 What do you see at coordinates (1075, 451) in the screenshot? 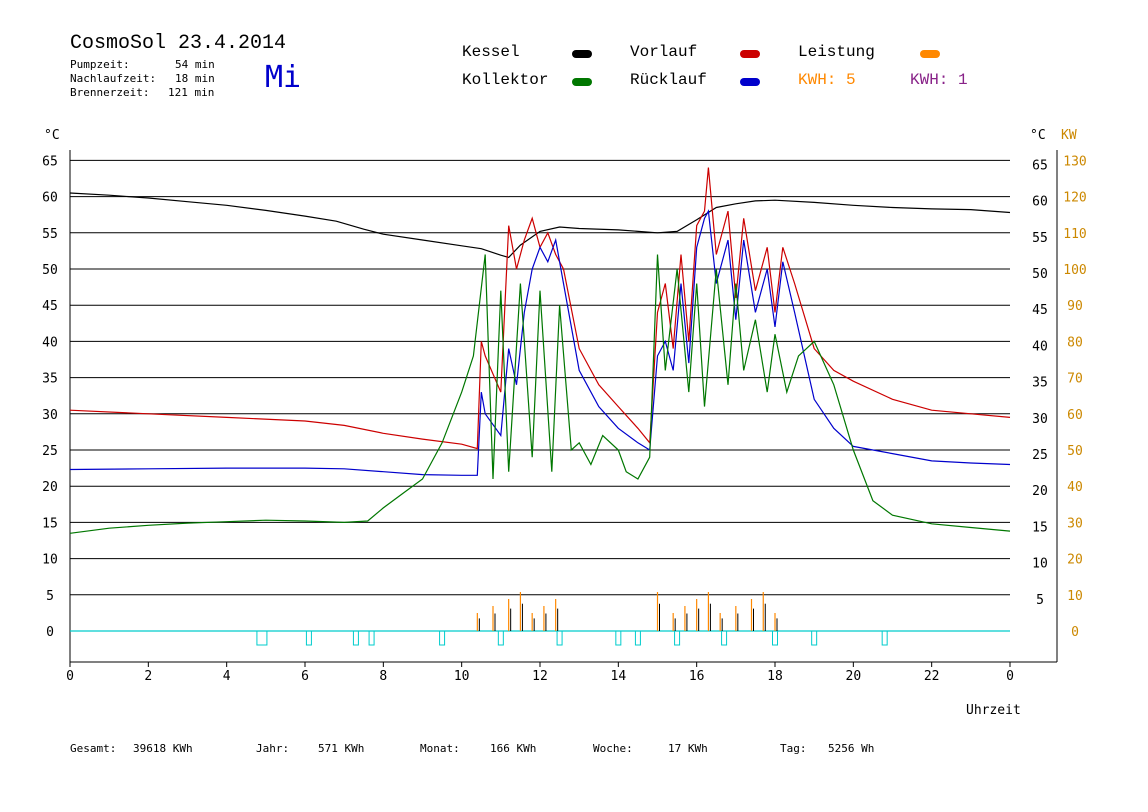
I see `y-right-power-tick-label: 50` at bounding box center [1075, 451].